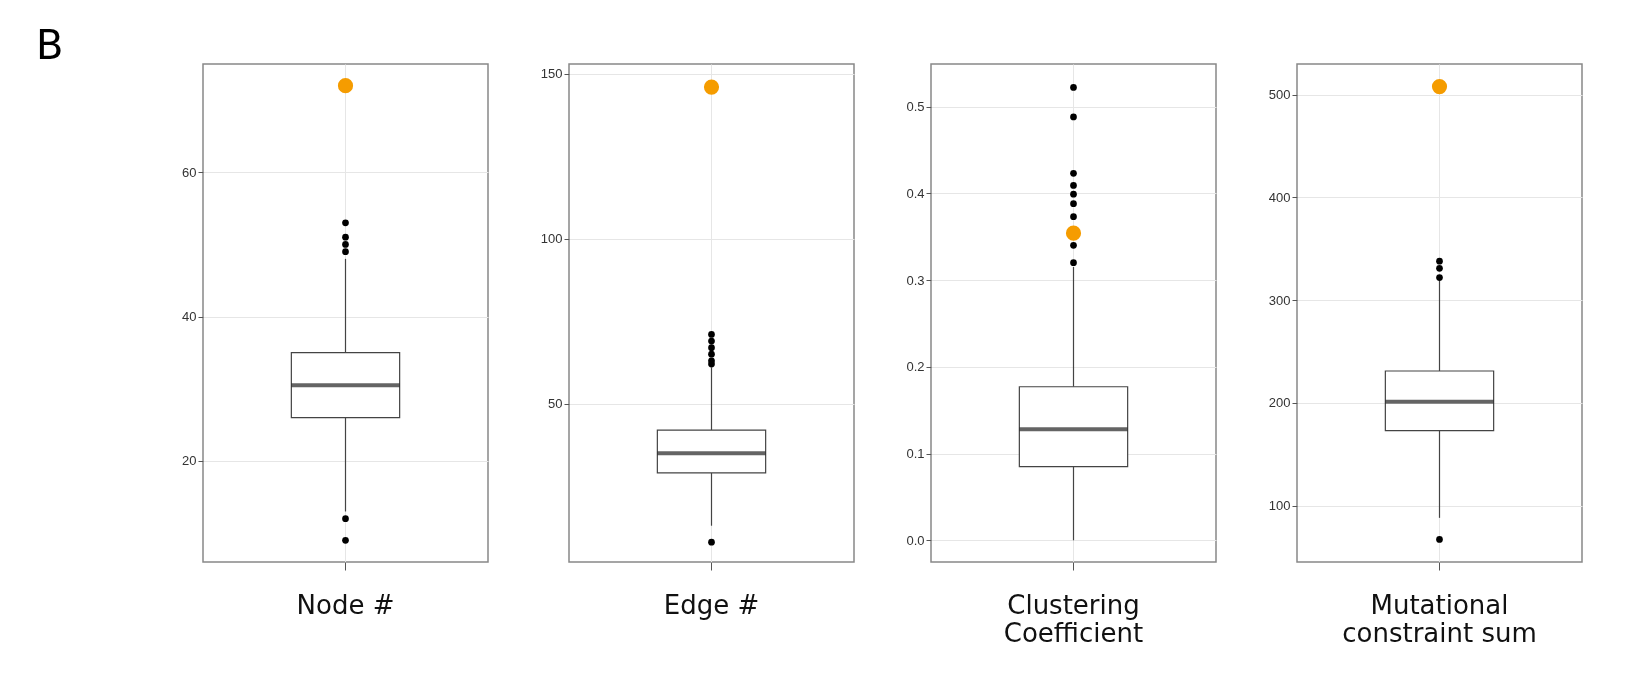  Describe the element at coordinates (915, 367) in the screenshot. I see `y-tick-label: 0.2` at that location.